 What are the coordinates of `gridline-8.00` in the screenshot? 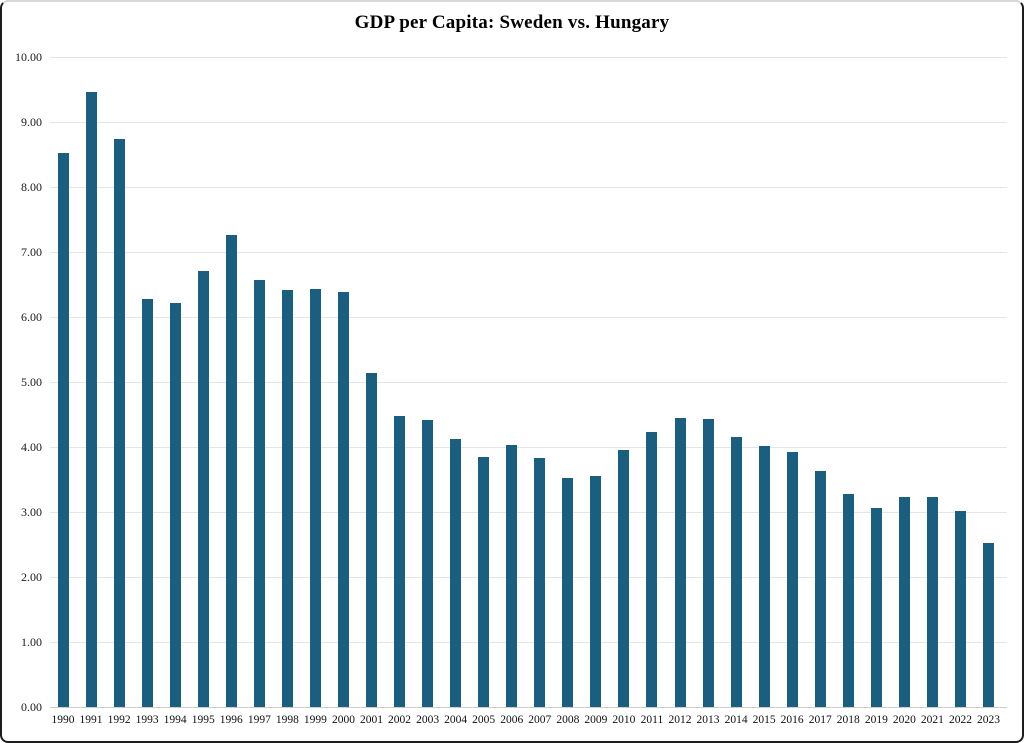 It's located at (528, 187).